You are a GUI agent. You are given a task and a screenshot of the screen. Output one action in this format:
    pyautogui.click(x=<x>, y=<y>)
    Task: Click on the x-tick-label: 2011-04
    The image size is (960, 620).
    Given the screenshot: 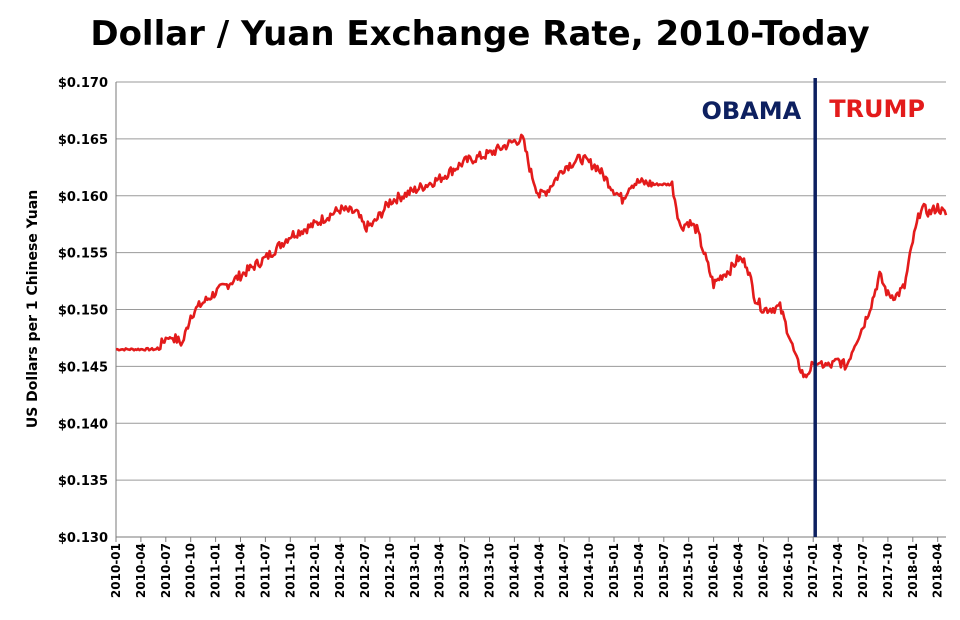 What is the action you would take?
    pyautogui.click(x=241, y=570)
    